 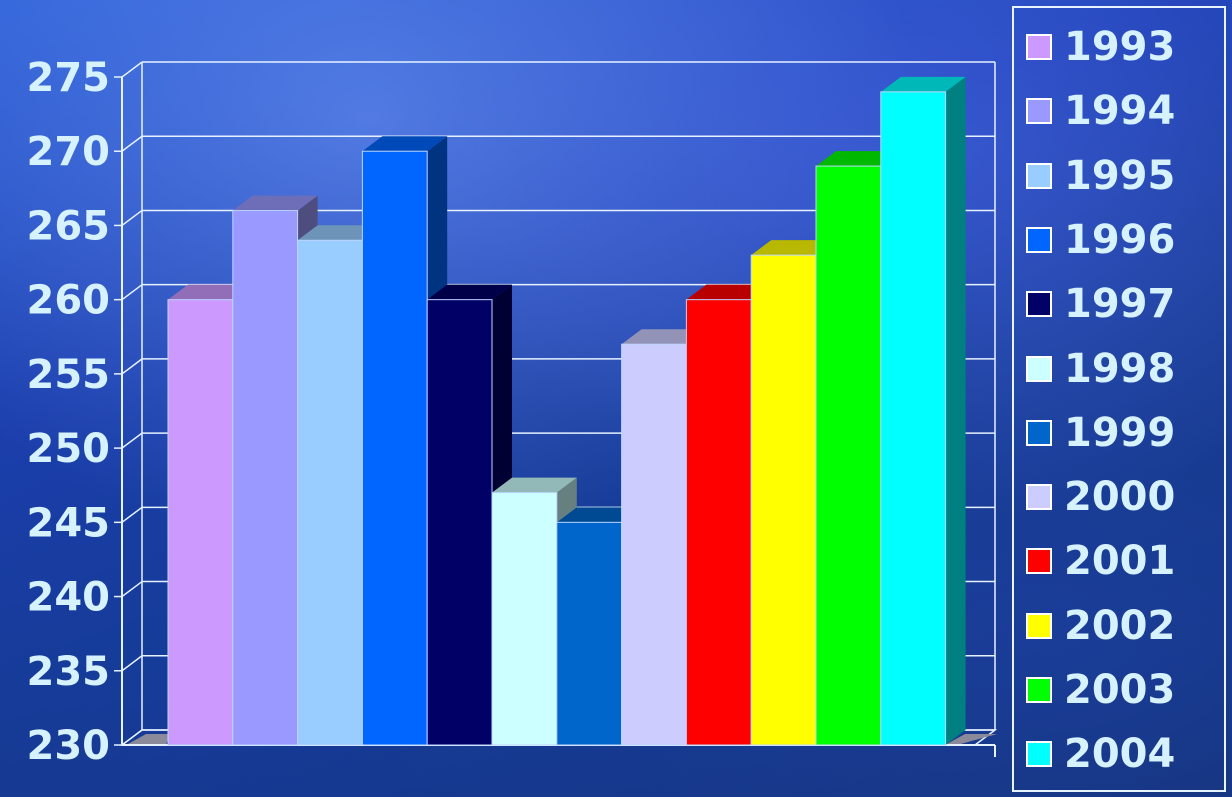 I want to click on y-tick-label: 275, so click(x=69, y=78).